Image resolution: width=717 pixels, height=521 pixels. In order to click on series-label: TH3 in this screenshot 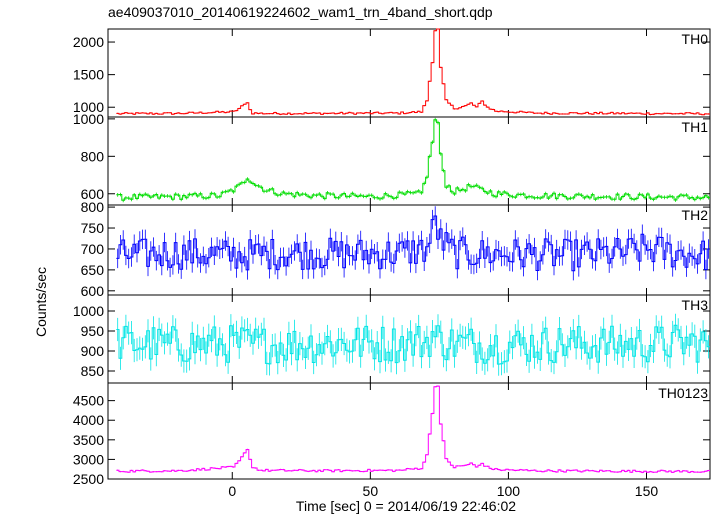, I will do `click(695, 305)`.